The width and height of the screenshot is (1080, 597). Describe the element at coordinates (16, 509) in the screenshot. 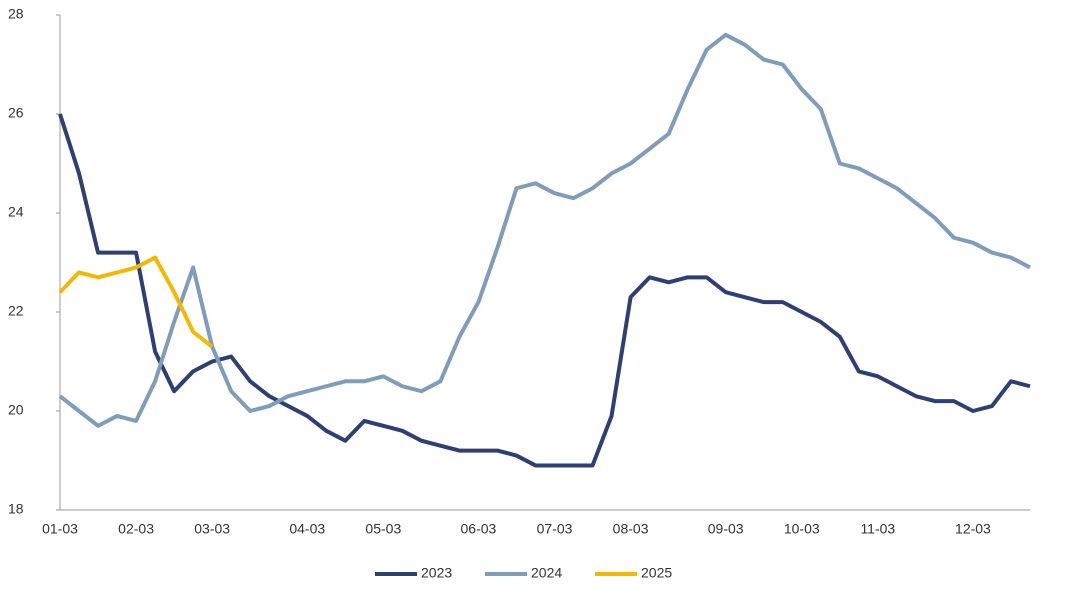

I see `y-tick-label: 18` at that location.